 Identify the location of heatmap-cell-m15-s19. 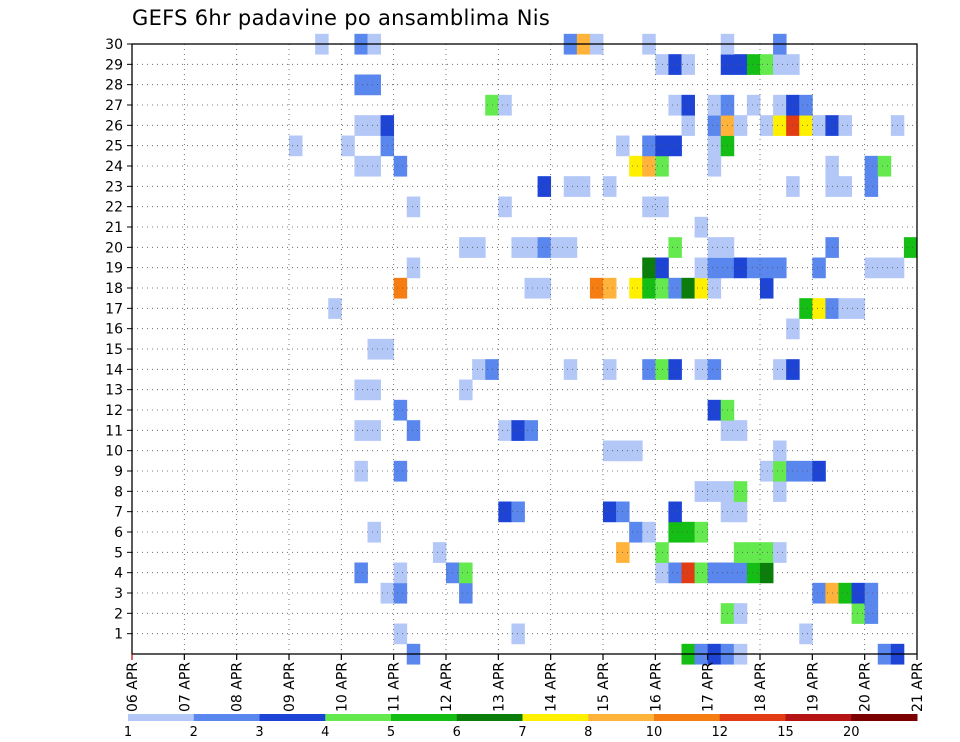
(374, 349).